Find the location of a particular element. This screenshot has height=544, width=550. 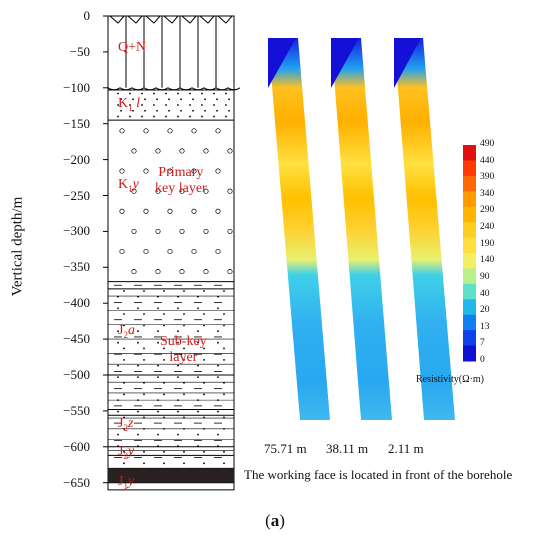

colorbar-tick-label: 390 is located at coordinates (487, 177).